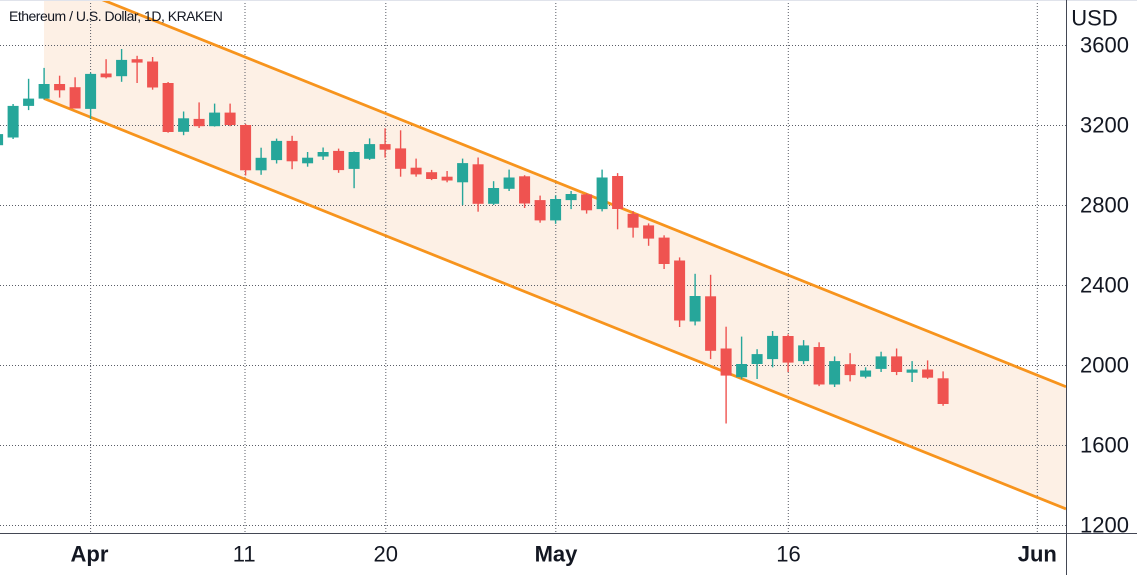 This screenshot has height=580, width=1137. What do you see at coordinates (788, 554) in the screenshot?
I see `svg-text: 16` at bounding box center [788, 554].